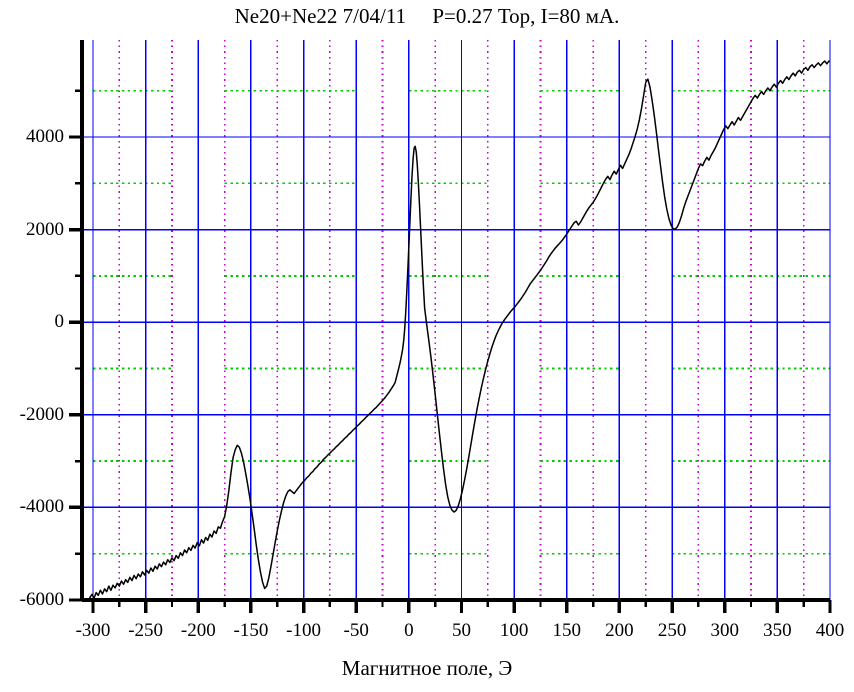  I want to click on y-tick-label: -6000, so click(41, 599).